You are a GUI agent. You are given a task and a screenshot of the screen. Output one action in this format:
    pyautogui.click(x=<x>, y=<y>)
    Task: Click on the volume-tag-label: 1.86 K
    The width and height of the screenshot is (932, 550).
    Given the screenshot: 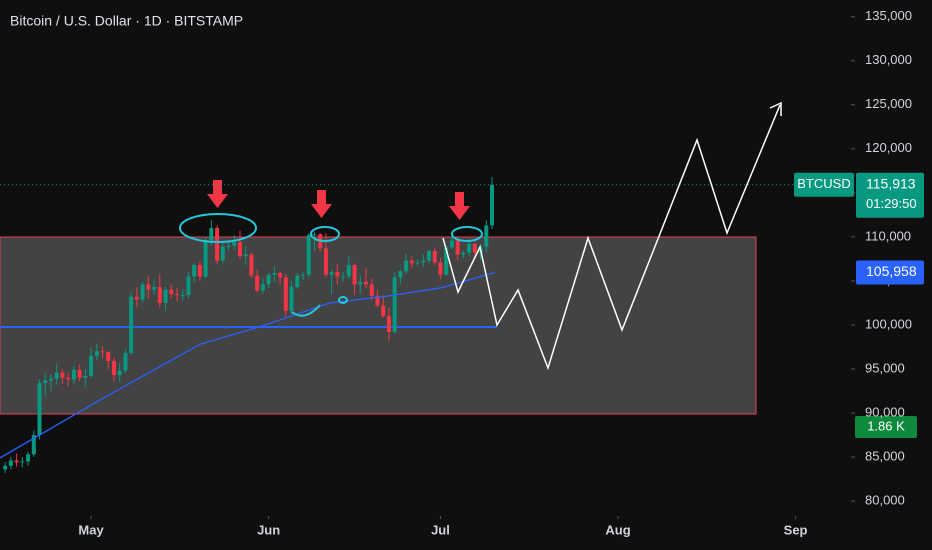 What is the action you would take?
    pyautogui.click(x=886, y=425)
    